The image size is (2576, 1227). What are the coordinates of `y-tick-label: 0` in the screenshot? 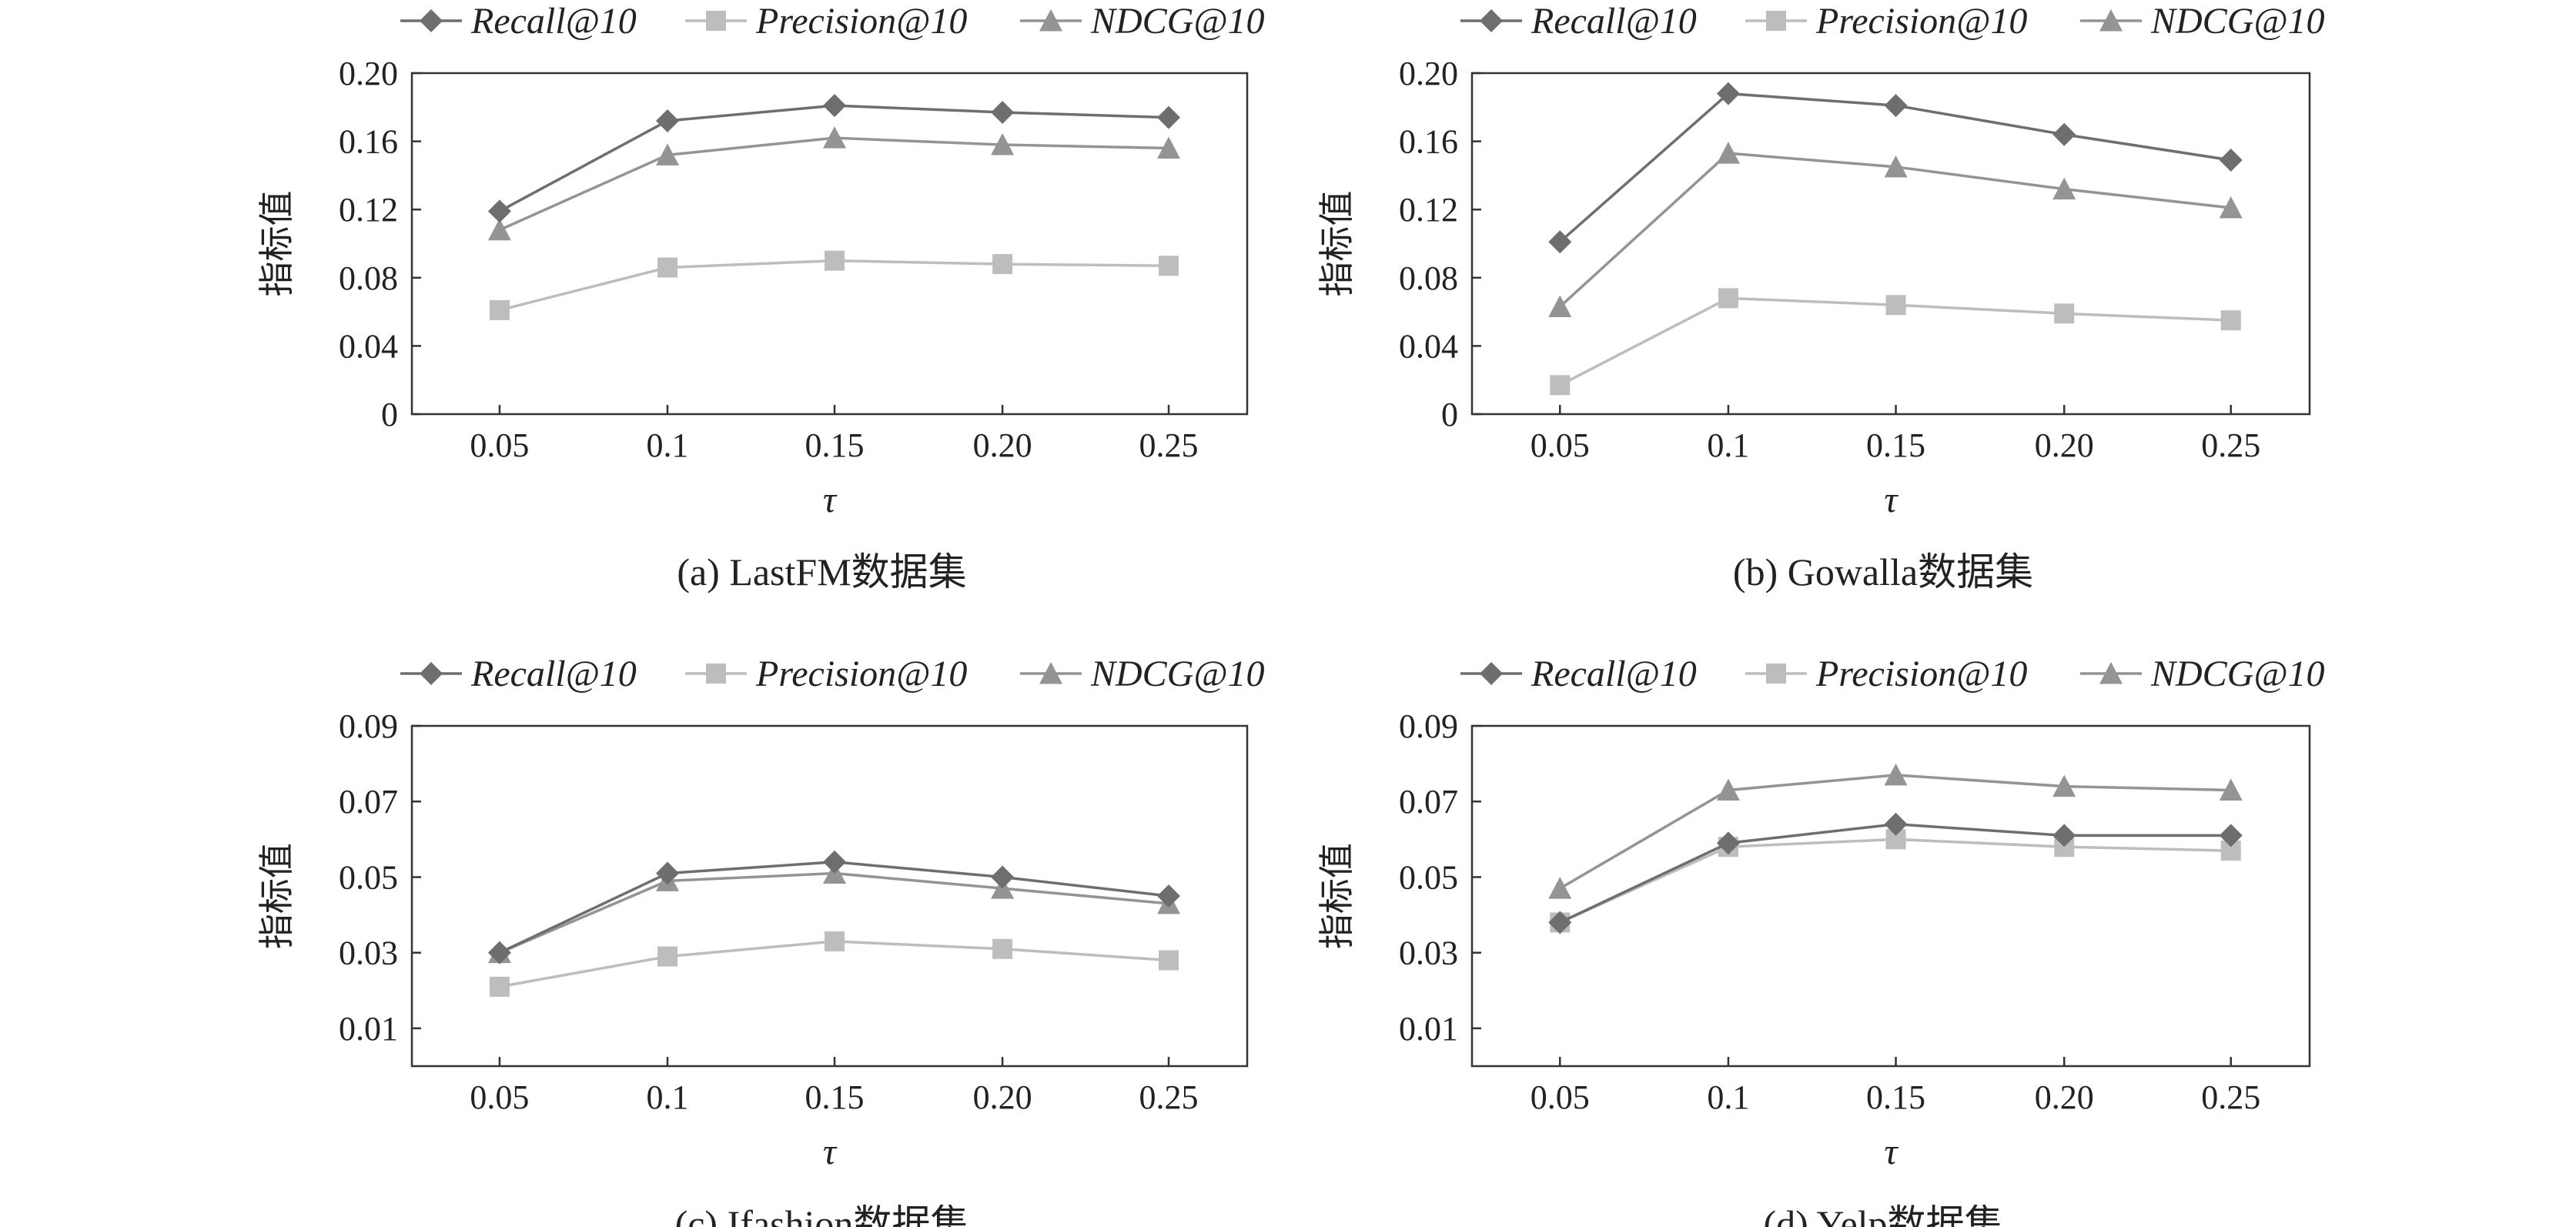 It's located at (1449, 415).